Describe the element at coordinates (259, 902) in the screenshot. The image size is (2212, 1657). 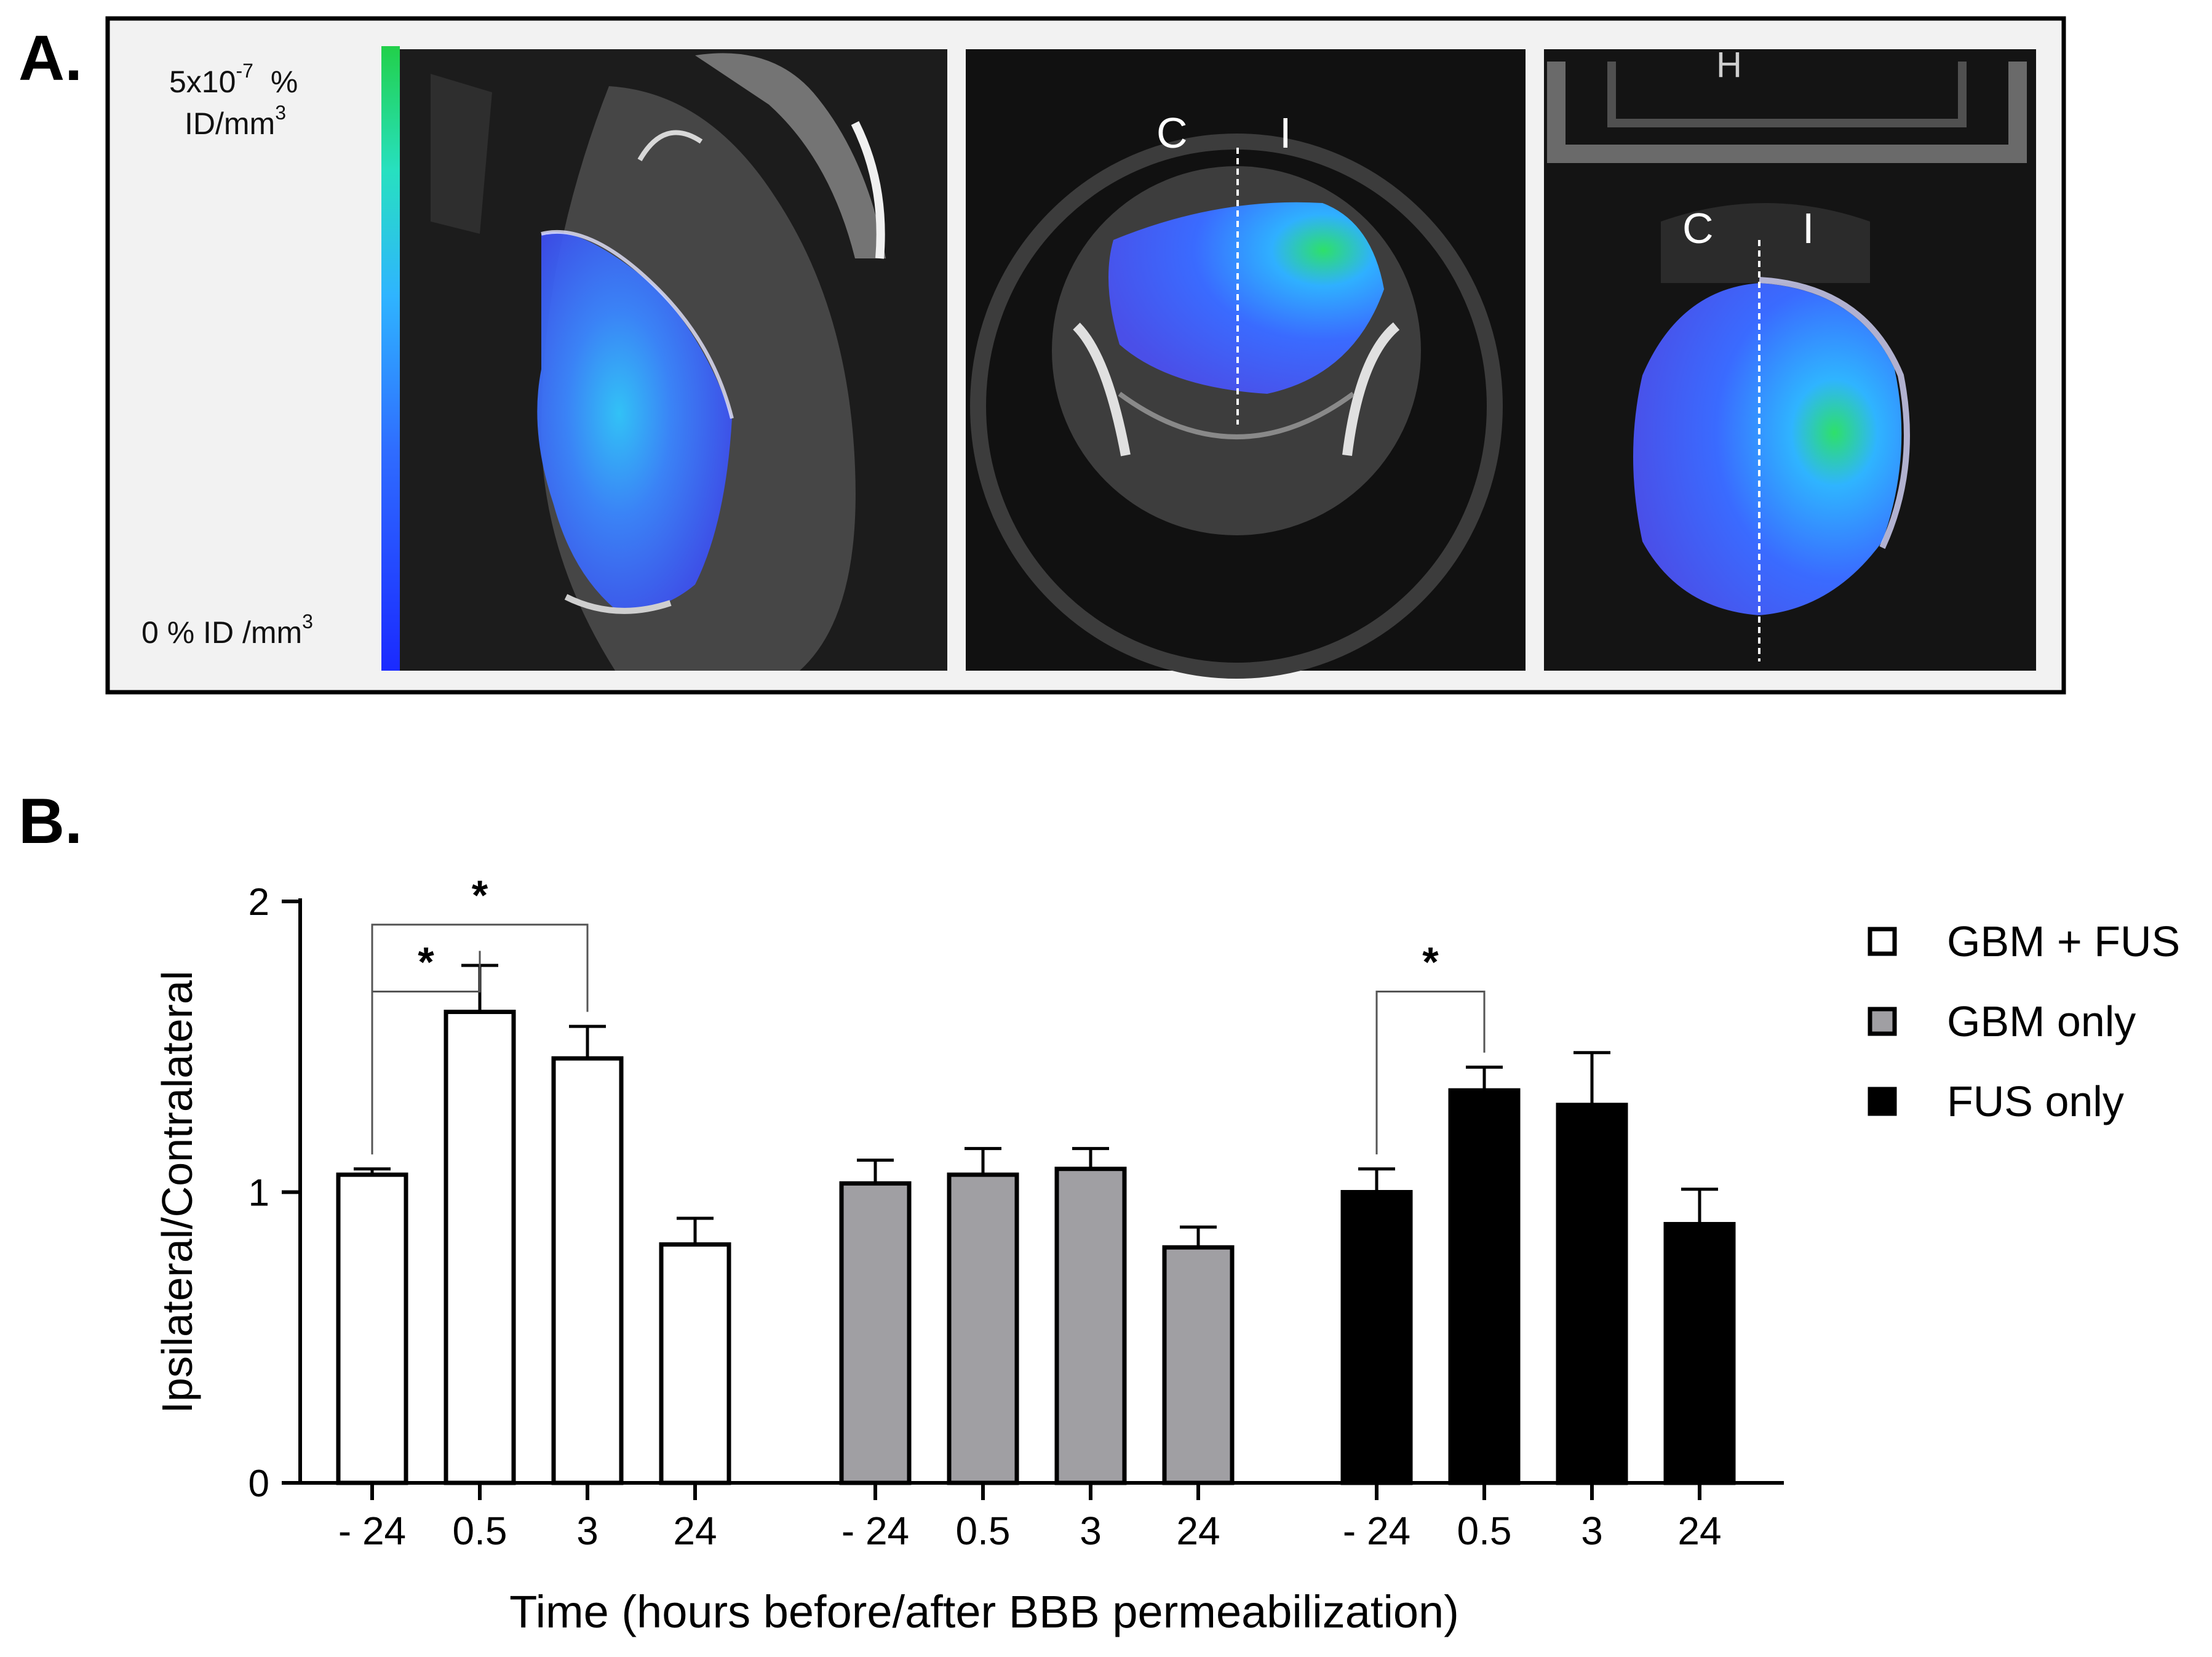
I see `y-tick-label: 2` at that location.